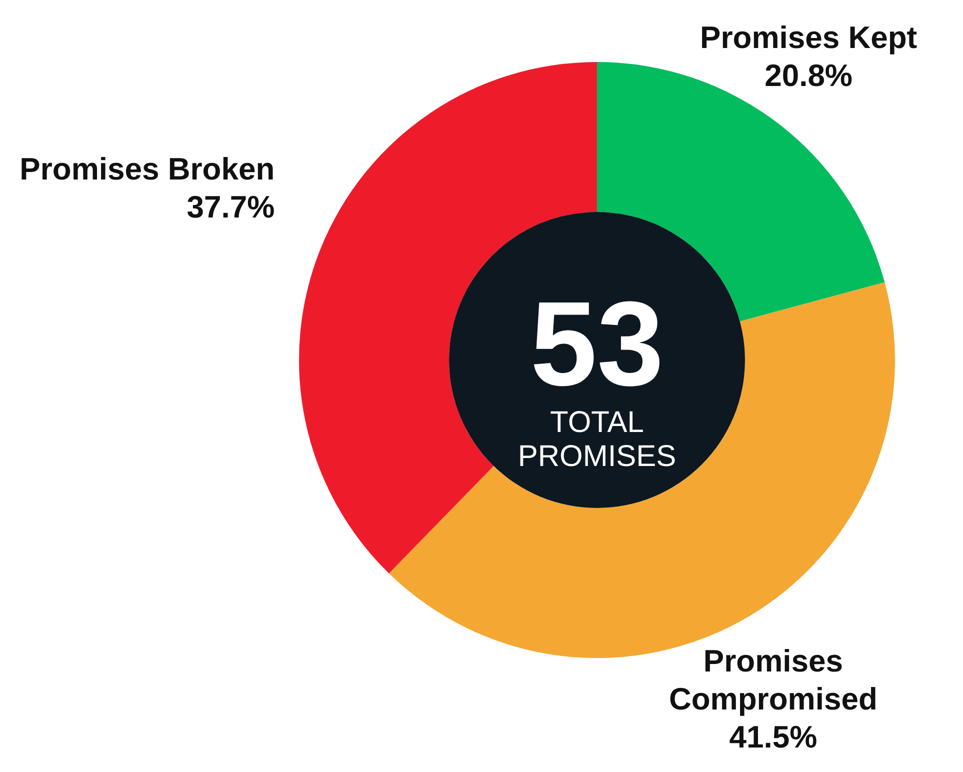 The height and width of the screenshot is (772, 963). I want to click on slice-label: Promises Broken, so click(147, 168).